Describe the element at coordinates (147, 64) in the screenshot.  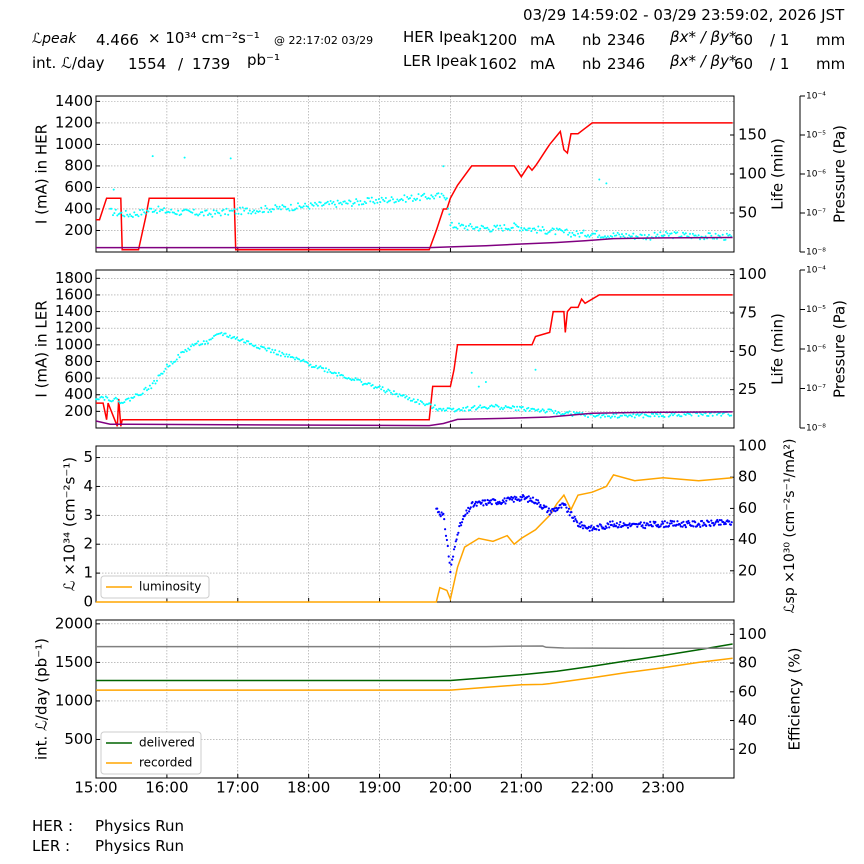
I see `intl-recorded: 1554` at that location.